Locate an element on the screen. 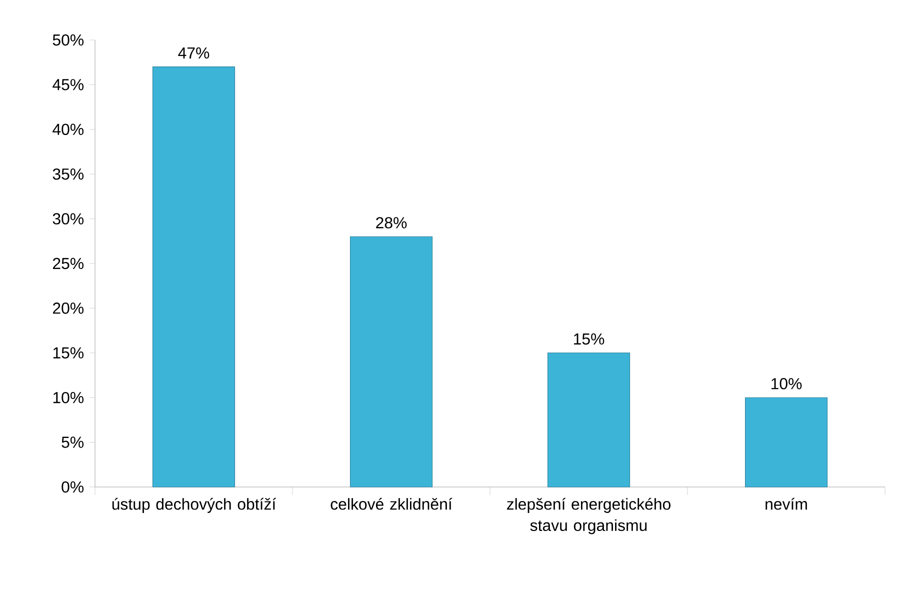  y-tick-label: 45% is located at coordinates (68, 84).